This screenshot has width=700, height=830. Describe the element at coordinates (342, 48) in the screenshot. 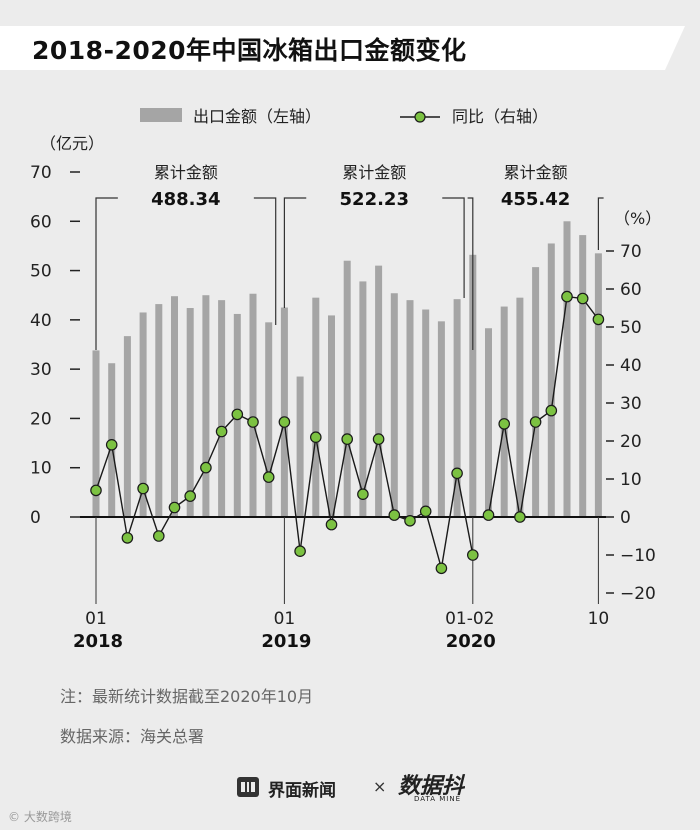

I see `title-band` at that location.